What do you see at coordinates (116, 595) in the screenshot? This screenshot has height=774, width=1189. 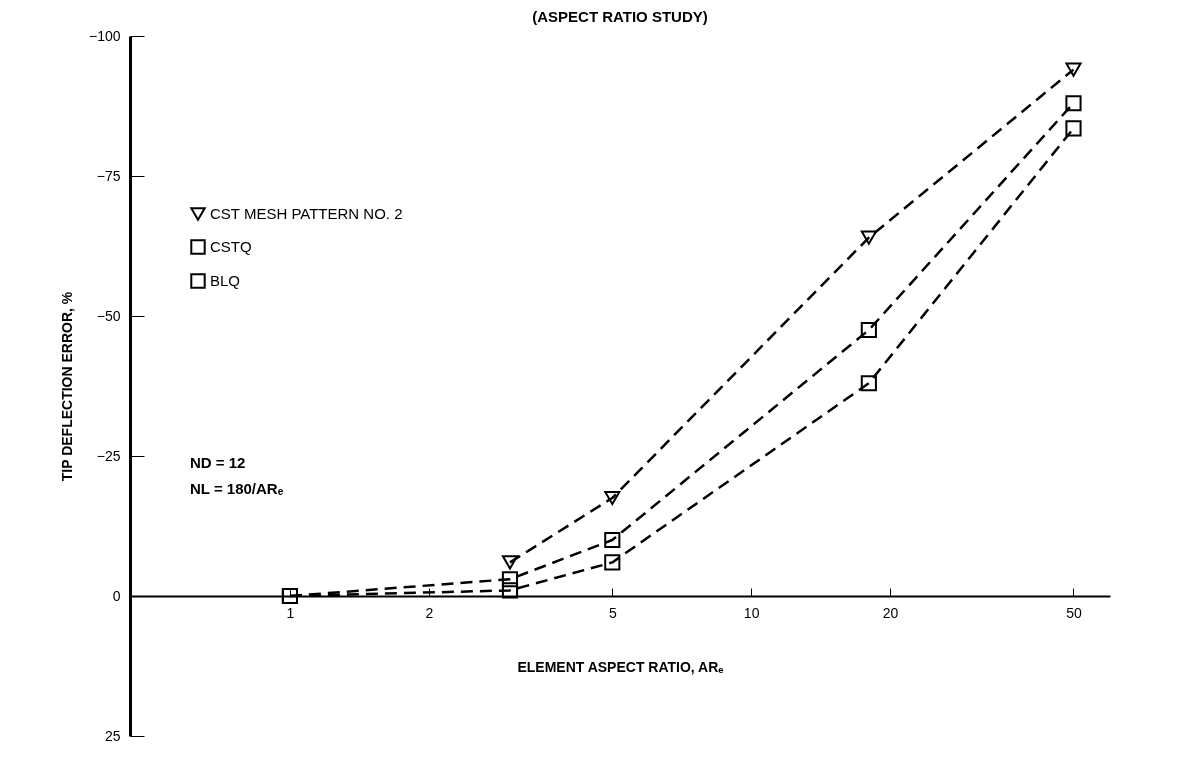 I see `y-tick-label: 0` at bounding box center [116, 595].